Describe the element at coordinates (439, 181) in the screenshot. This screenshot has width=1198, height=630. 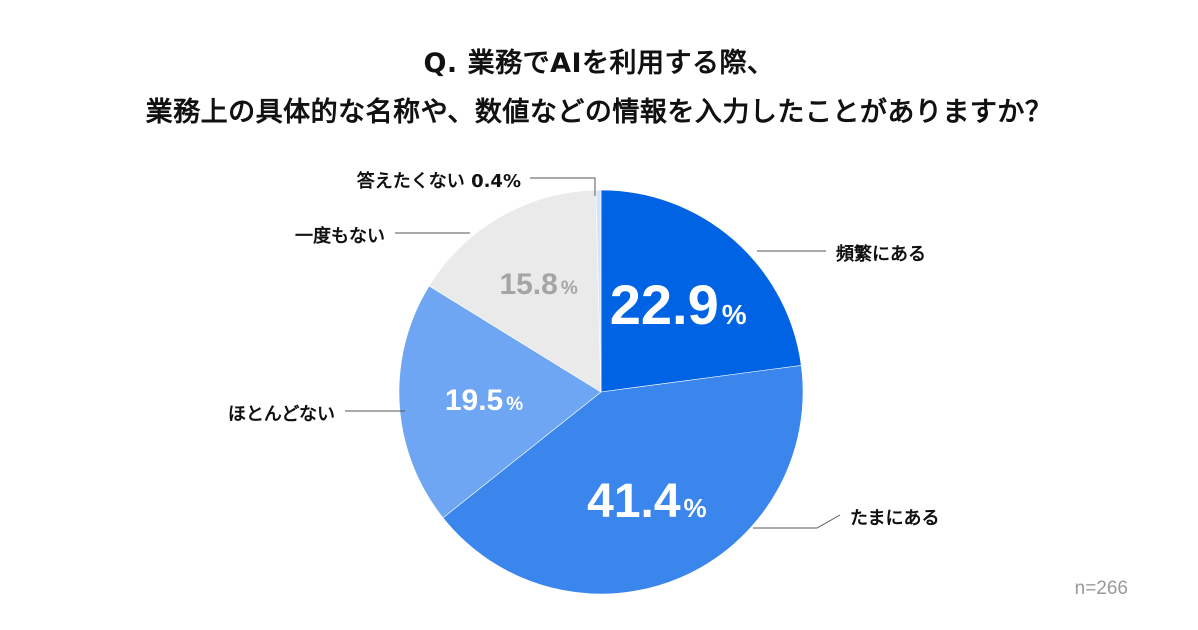
I see `category-label-4: 答えたくない 0.4%` at that location.